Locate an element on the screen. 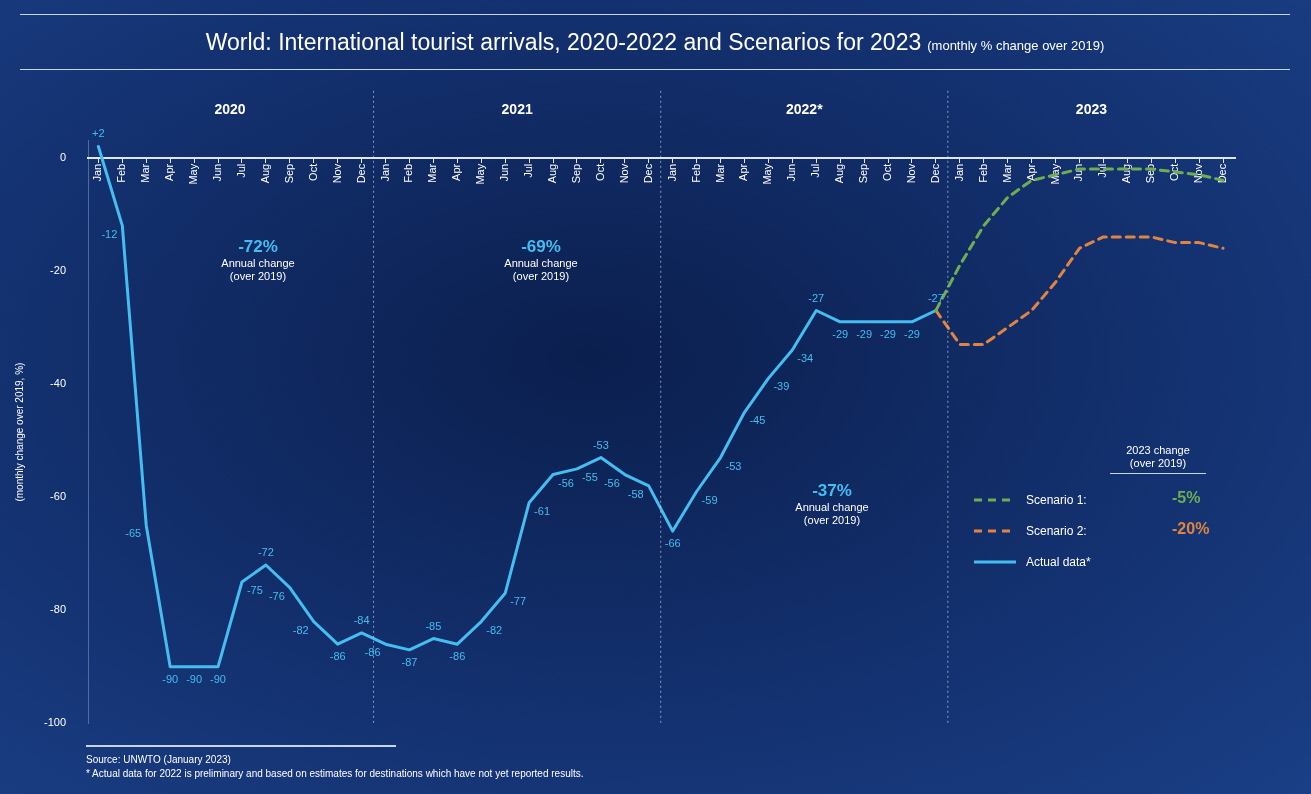 The image size is (1311, 794). annotation: -20% is located at coordinates (1191, 529).